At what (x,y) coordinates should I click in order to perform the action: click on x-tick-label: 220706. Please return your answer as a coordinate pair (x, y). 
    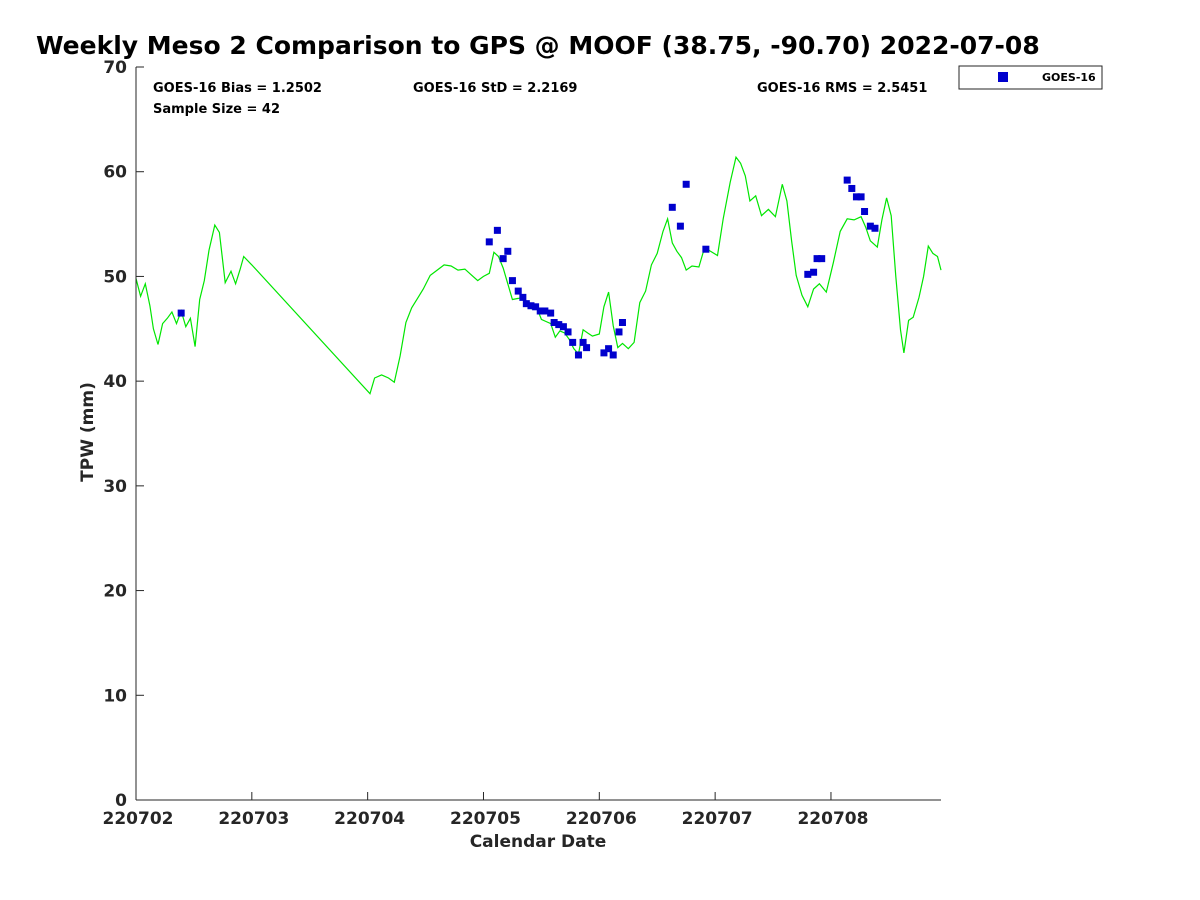
    Looking at the image, I should click on (601, 819).